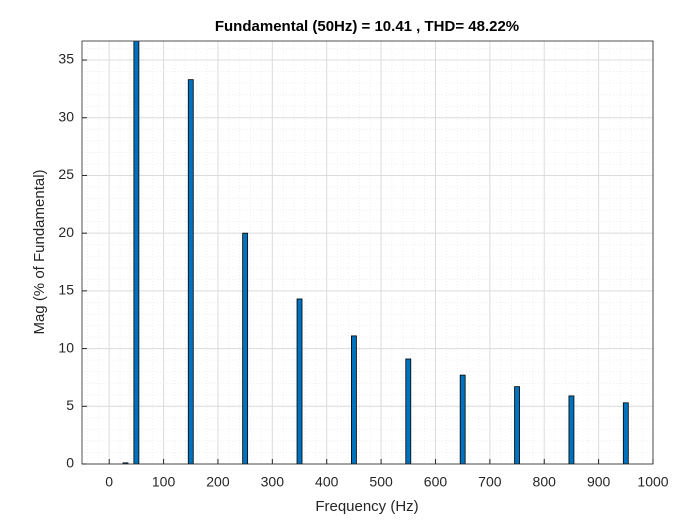  I want to click on x-tick-label: 900, so click(599, 482).